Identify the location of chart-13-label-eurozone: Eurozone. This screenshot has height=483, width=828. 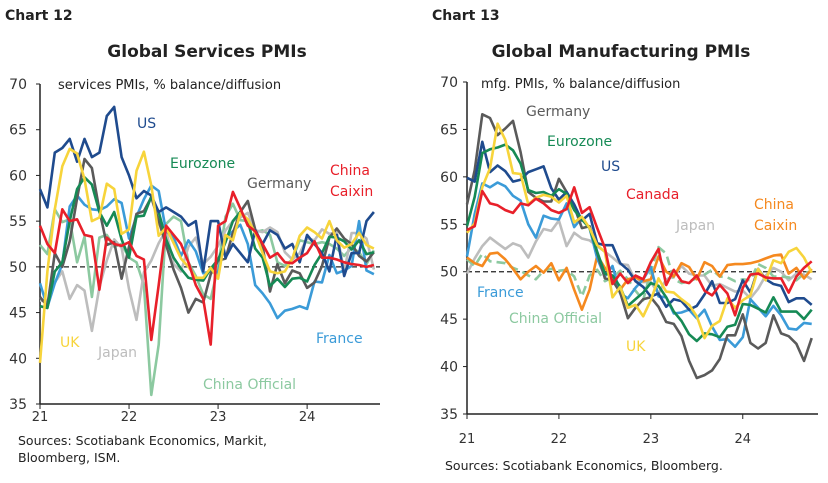
(579, 142).